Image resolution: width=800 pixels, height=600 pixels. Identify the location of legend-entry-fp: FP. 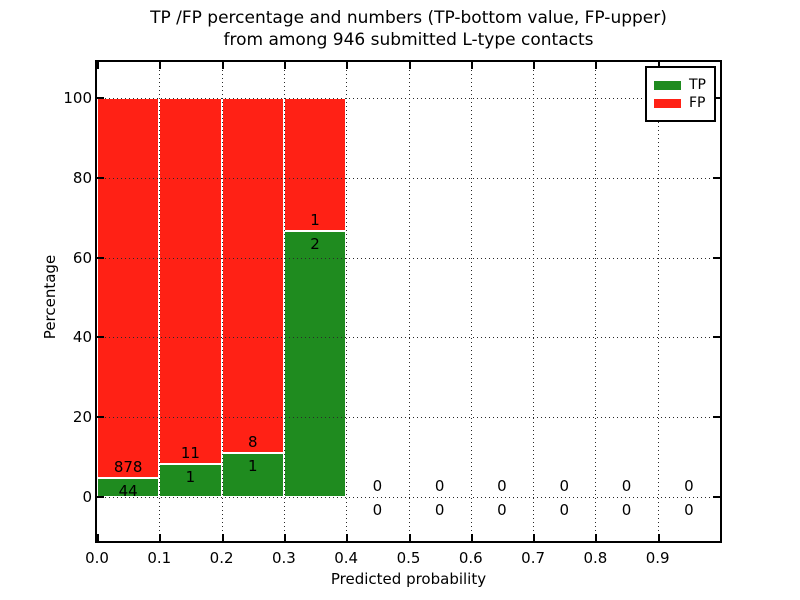
(680, 103).